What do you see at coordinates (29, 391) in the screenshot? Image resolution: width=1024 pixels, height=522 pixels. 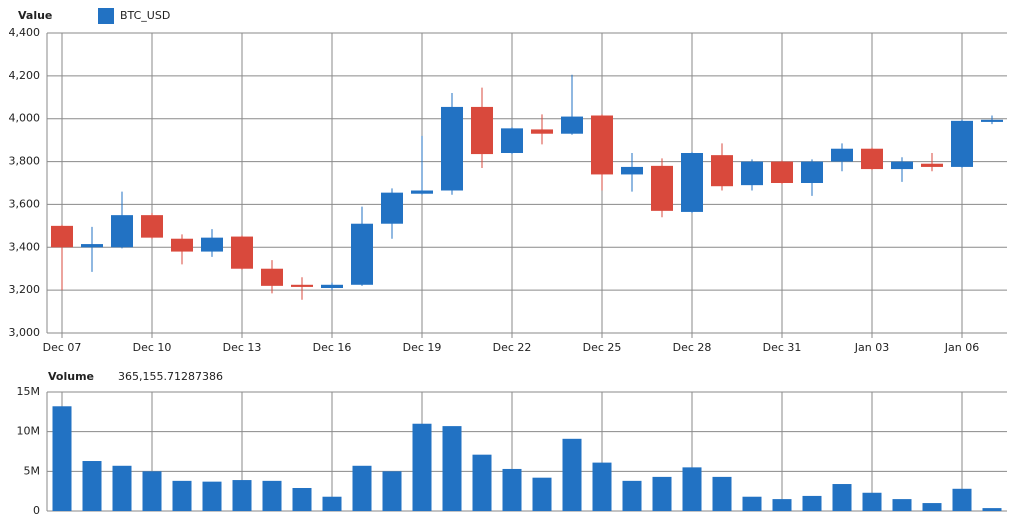 I see `y-tick-label: 15M` at bounding box center [29, 391].